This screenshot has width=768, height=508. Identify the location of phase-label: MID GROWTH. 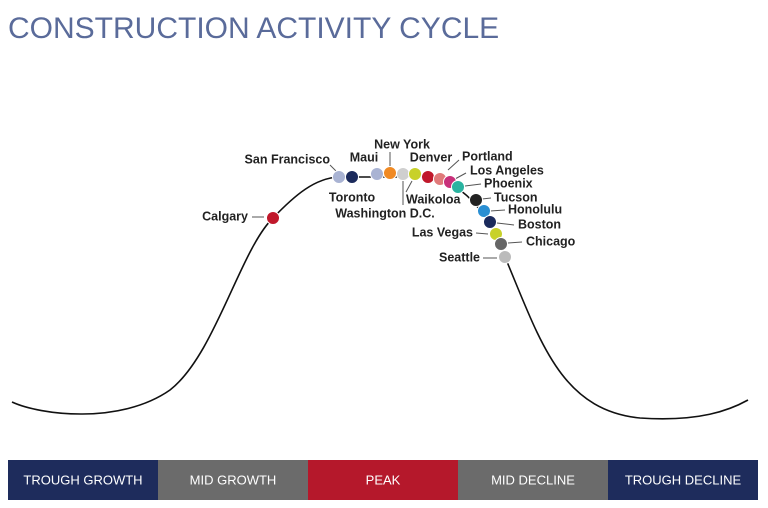
(233, 479).